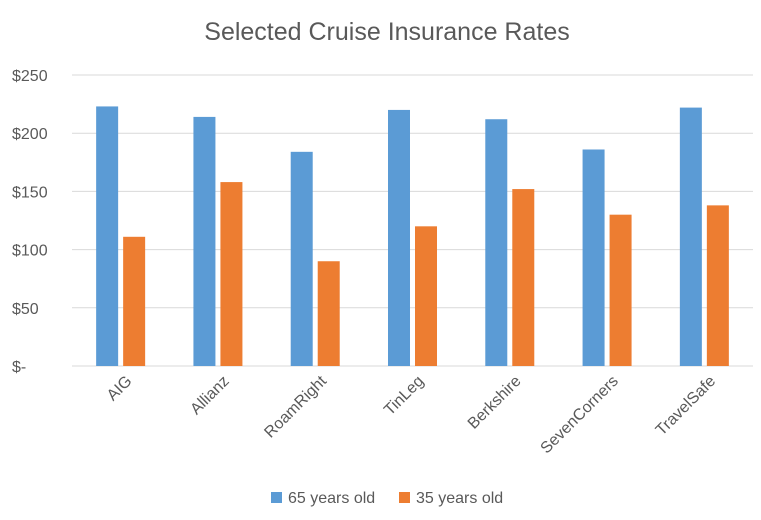 The height and width of the screenshot is (520, 761). Describe the element at coordinates (25, 309) in the screenshot. I see `y-tick-label: $50` at that location.